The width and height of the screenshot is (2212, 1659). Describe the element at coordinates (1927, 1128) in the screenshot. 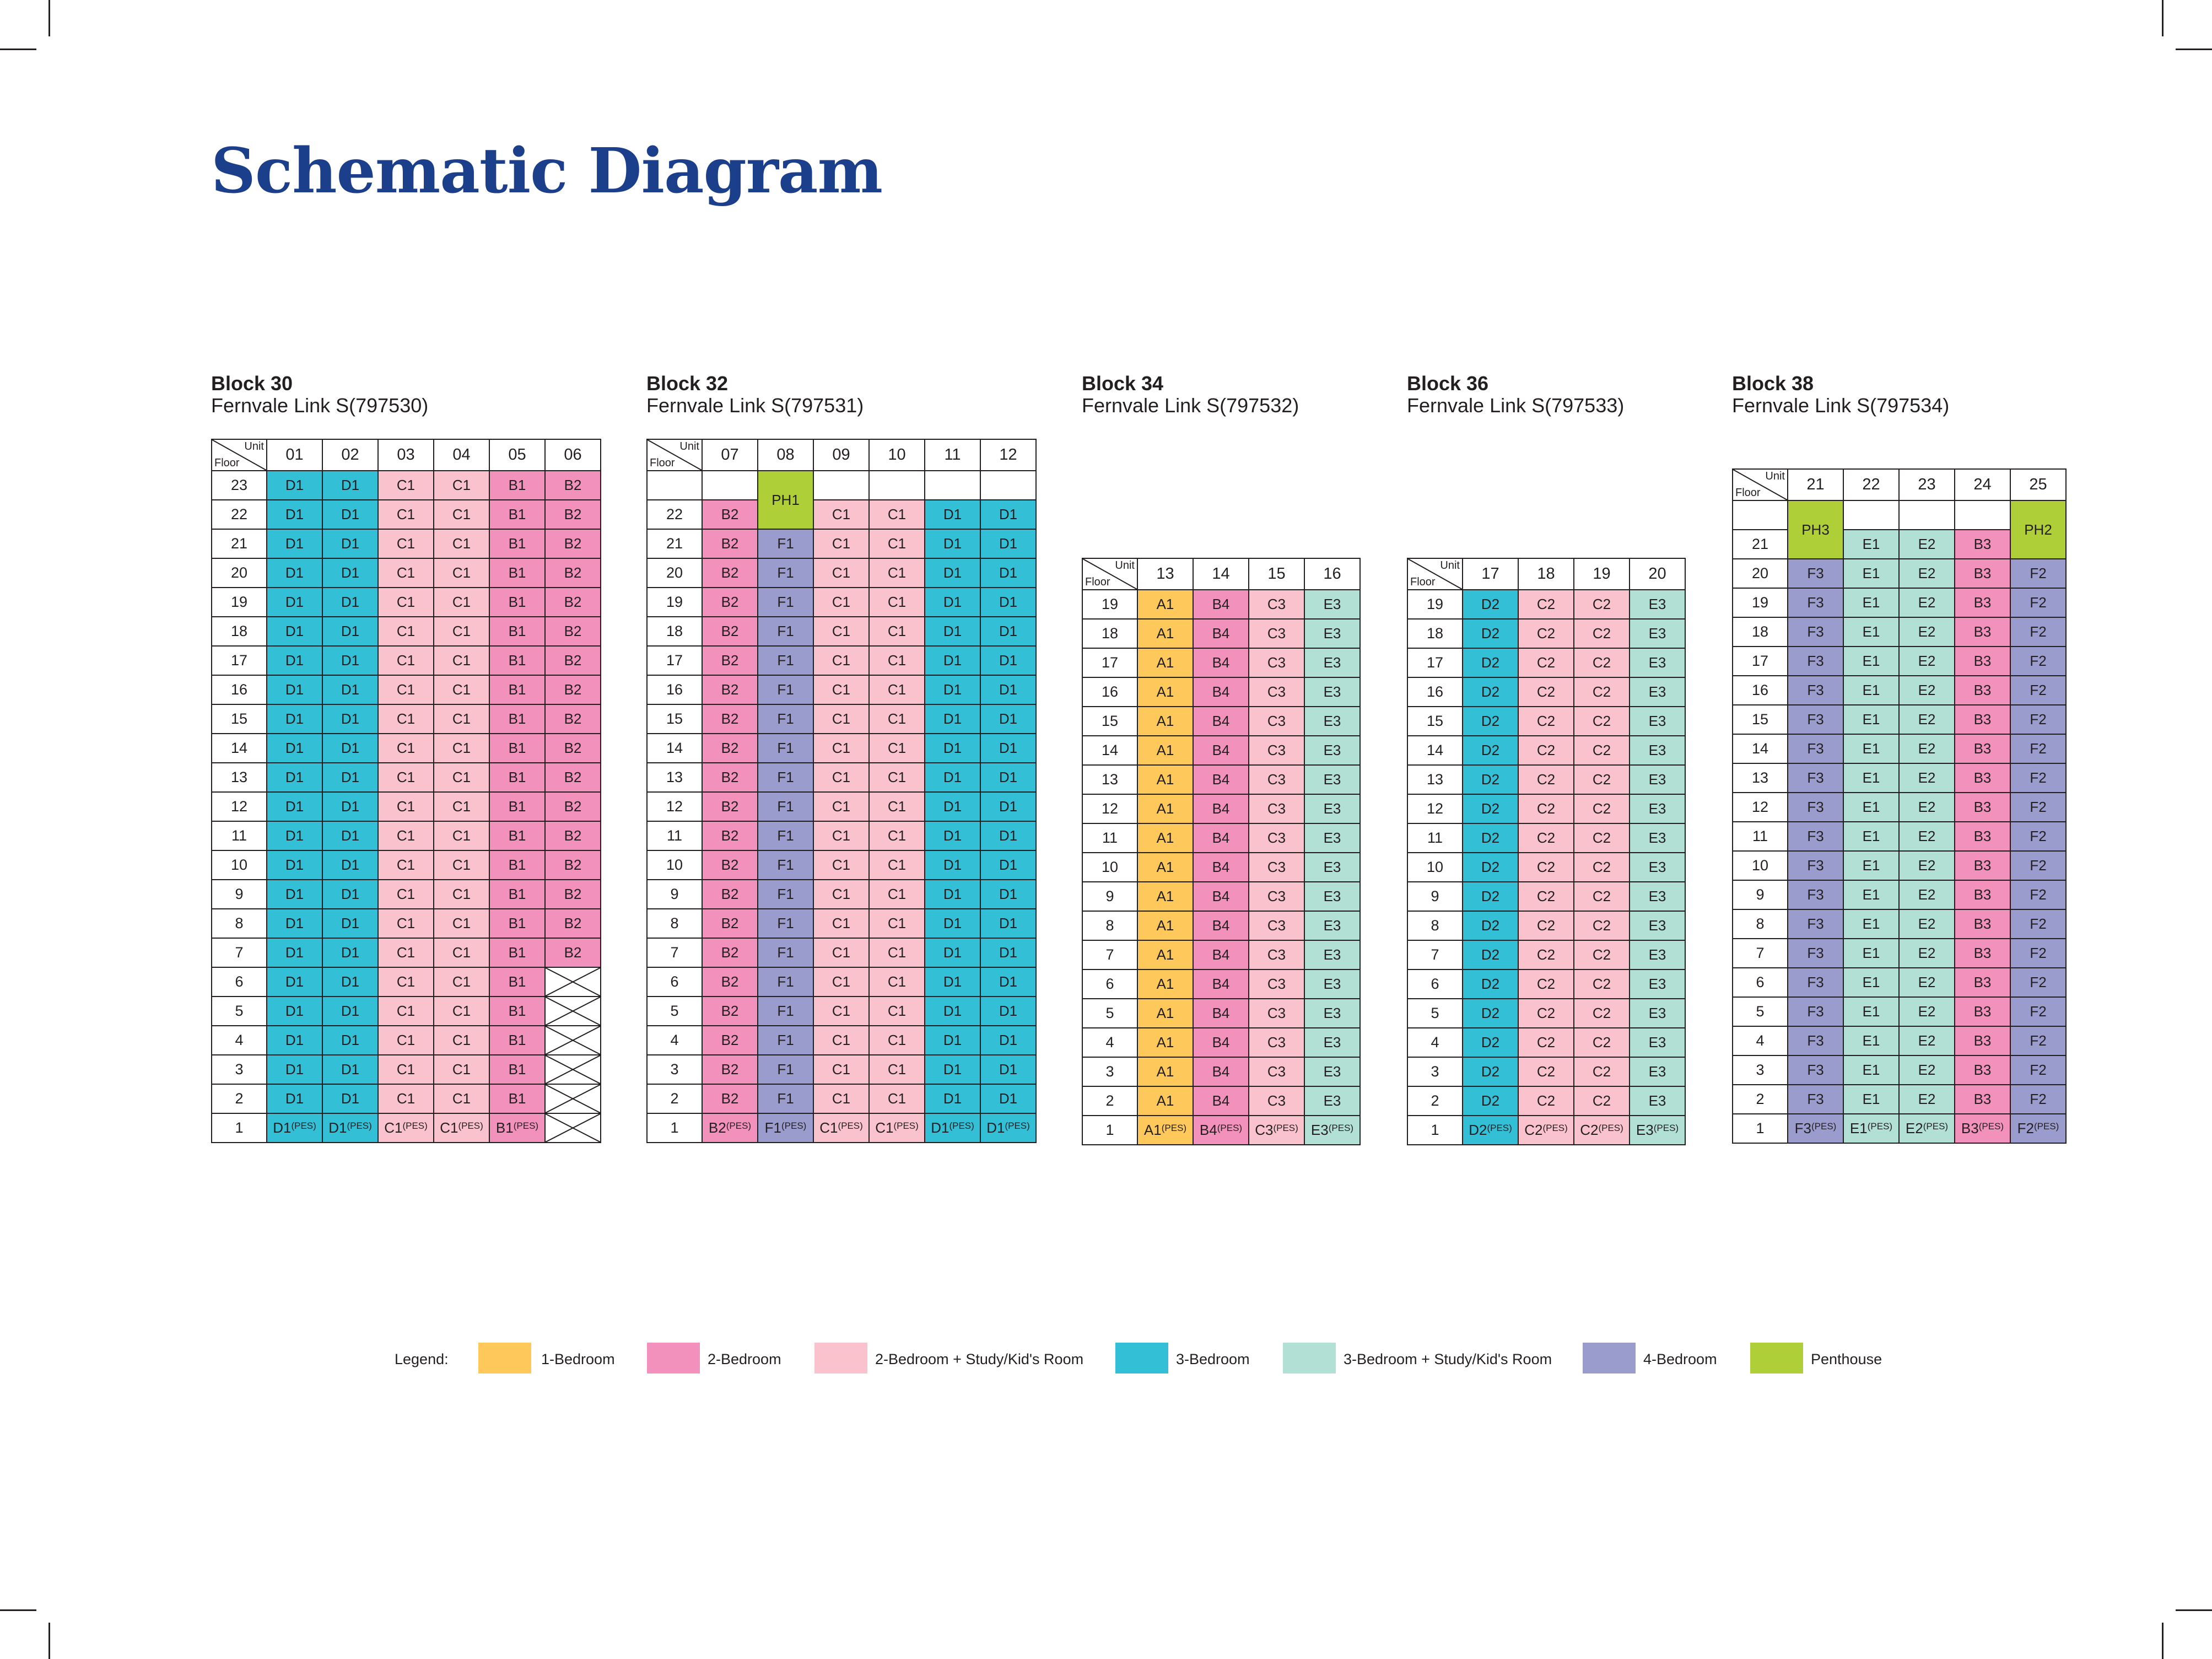

I see `unit-cell: E2(PES)` at that location.